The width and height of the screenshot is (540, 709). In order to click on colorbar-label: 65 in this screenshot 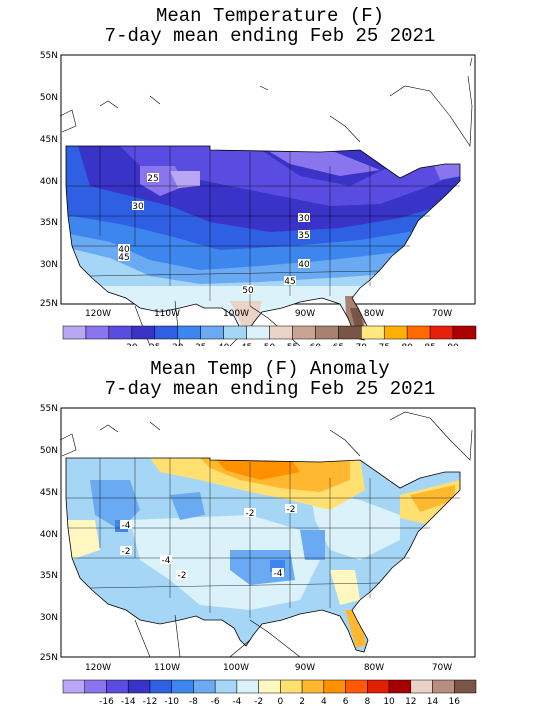, I will do `click(338, 344)`.